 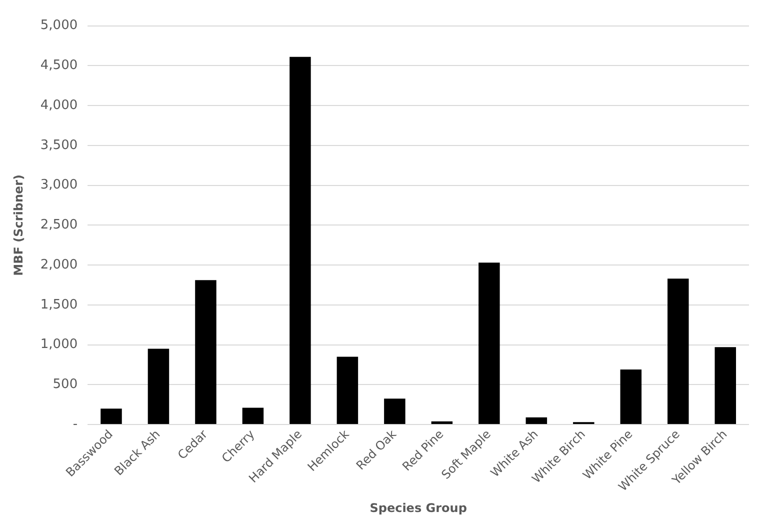 What do you see at coordinates (59, 105) in the screenshot?
I see `y-tick-label: 4,000` at bounding box center [59, 105].